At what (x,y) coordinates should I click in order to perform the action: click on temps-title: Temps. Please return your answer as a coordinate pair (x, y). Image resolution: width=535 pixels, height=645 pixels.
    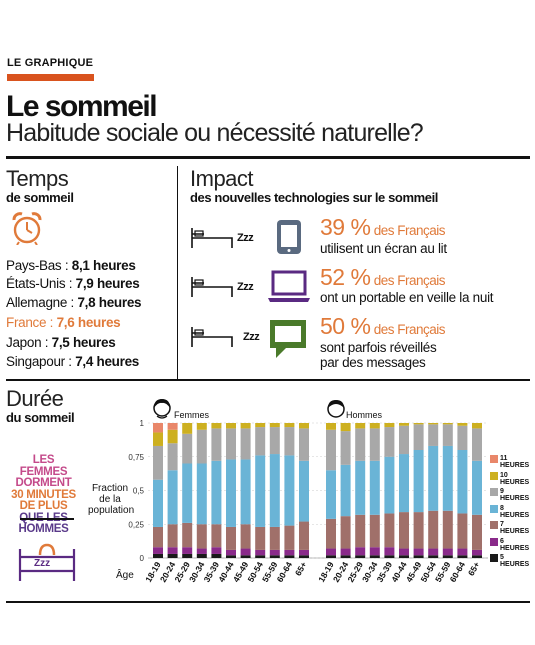
    Looking at the image, I should click on (37, 178).